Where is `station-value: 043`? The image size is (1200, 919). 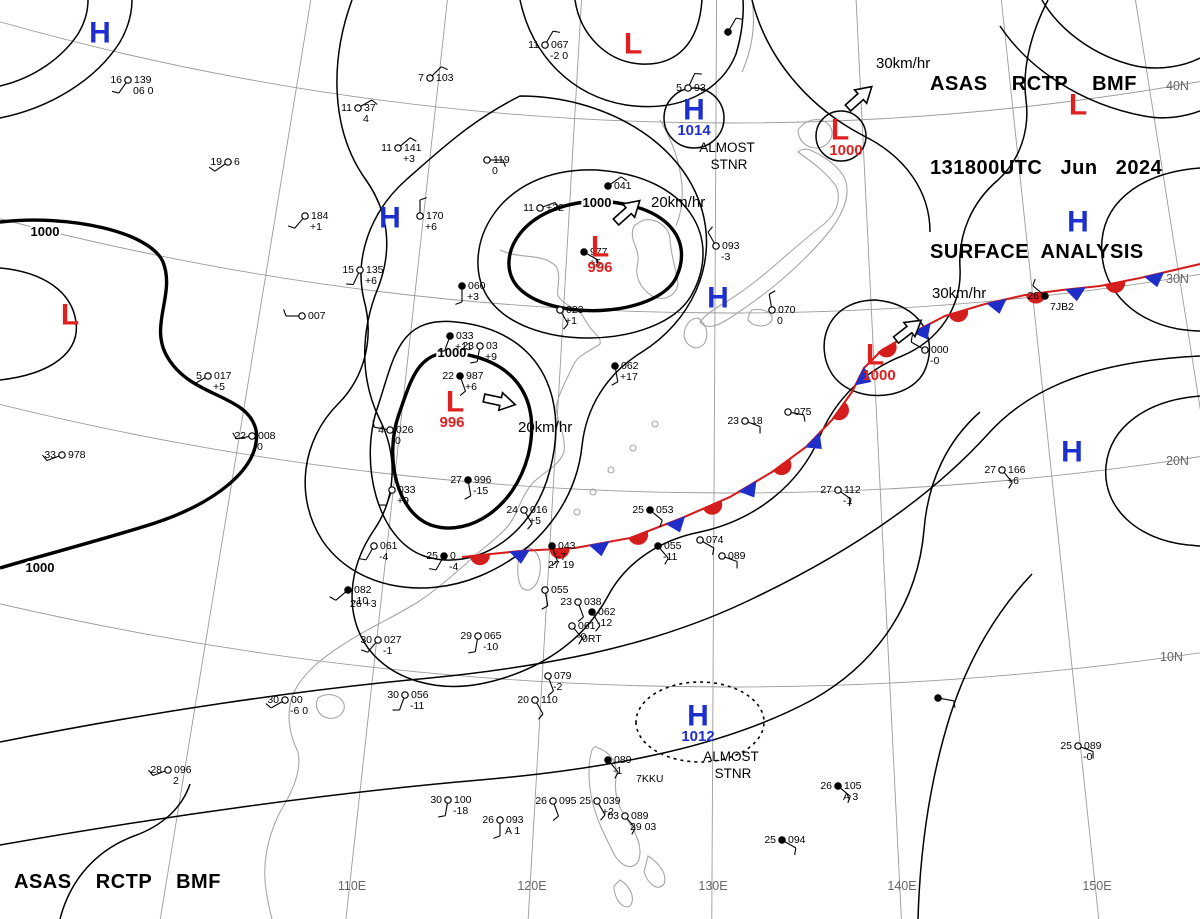
station-value: 043 is located at coordinates (567, 546).